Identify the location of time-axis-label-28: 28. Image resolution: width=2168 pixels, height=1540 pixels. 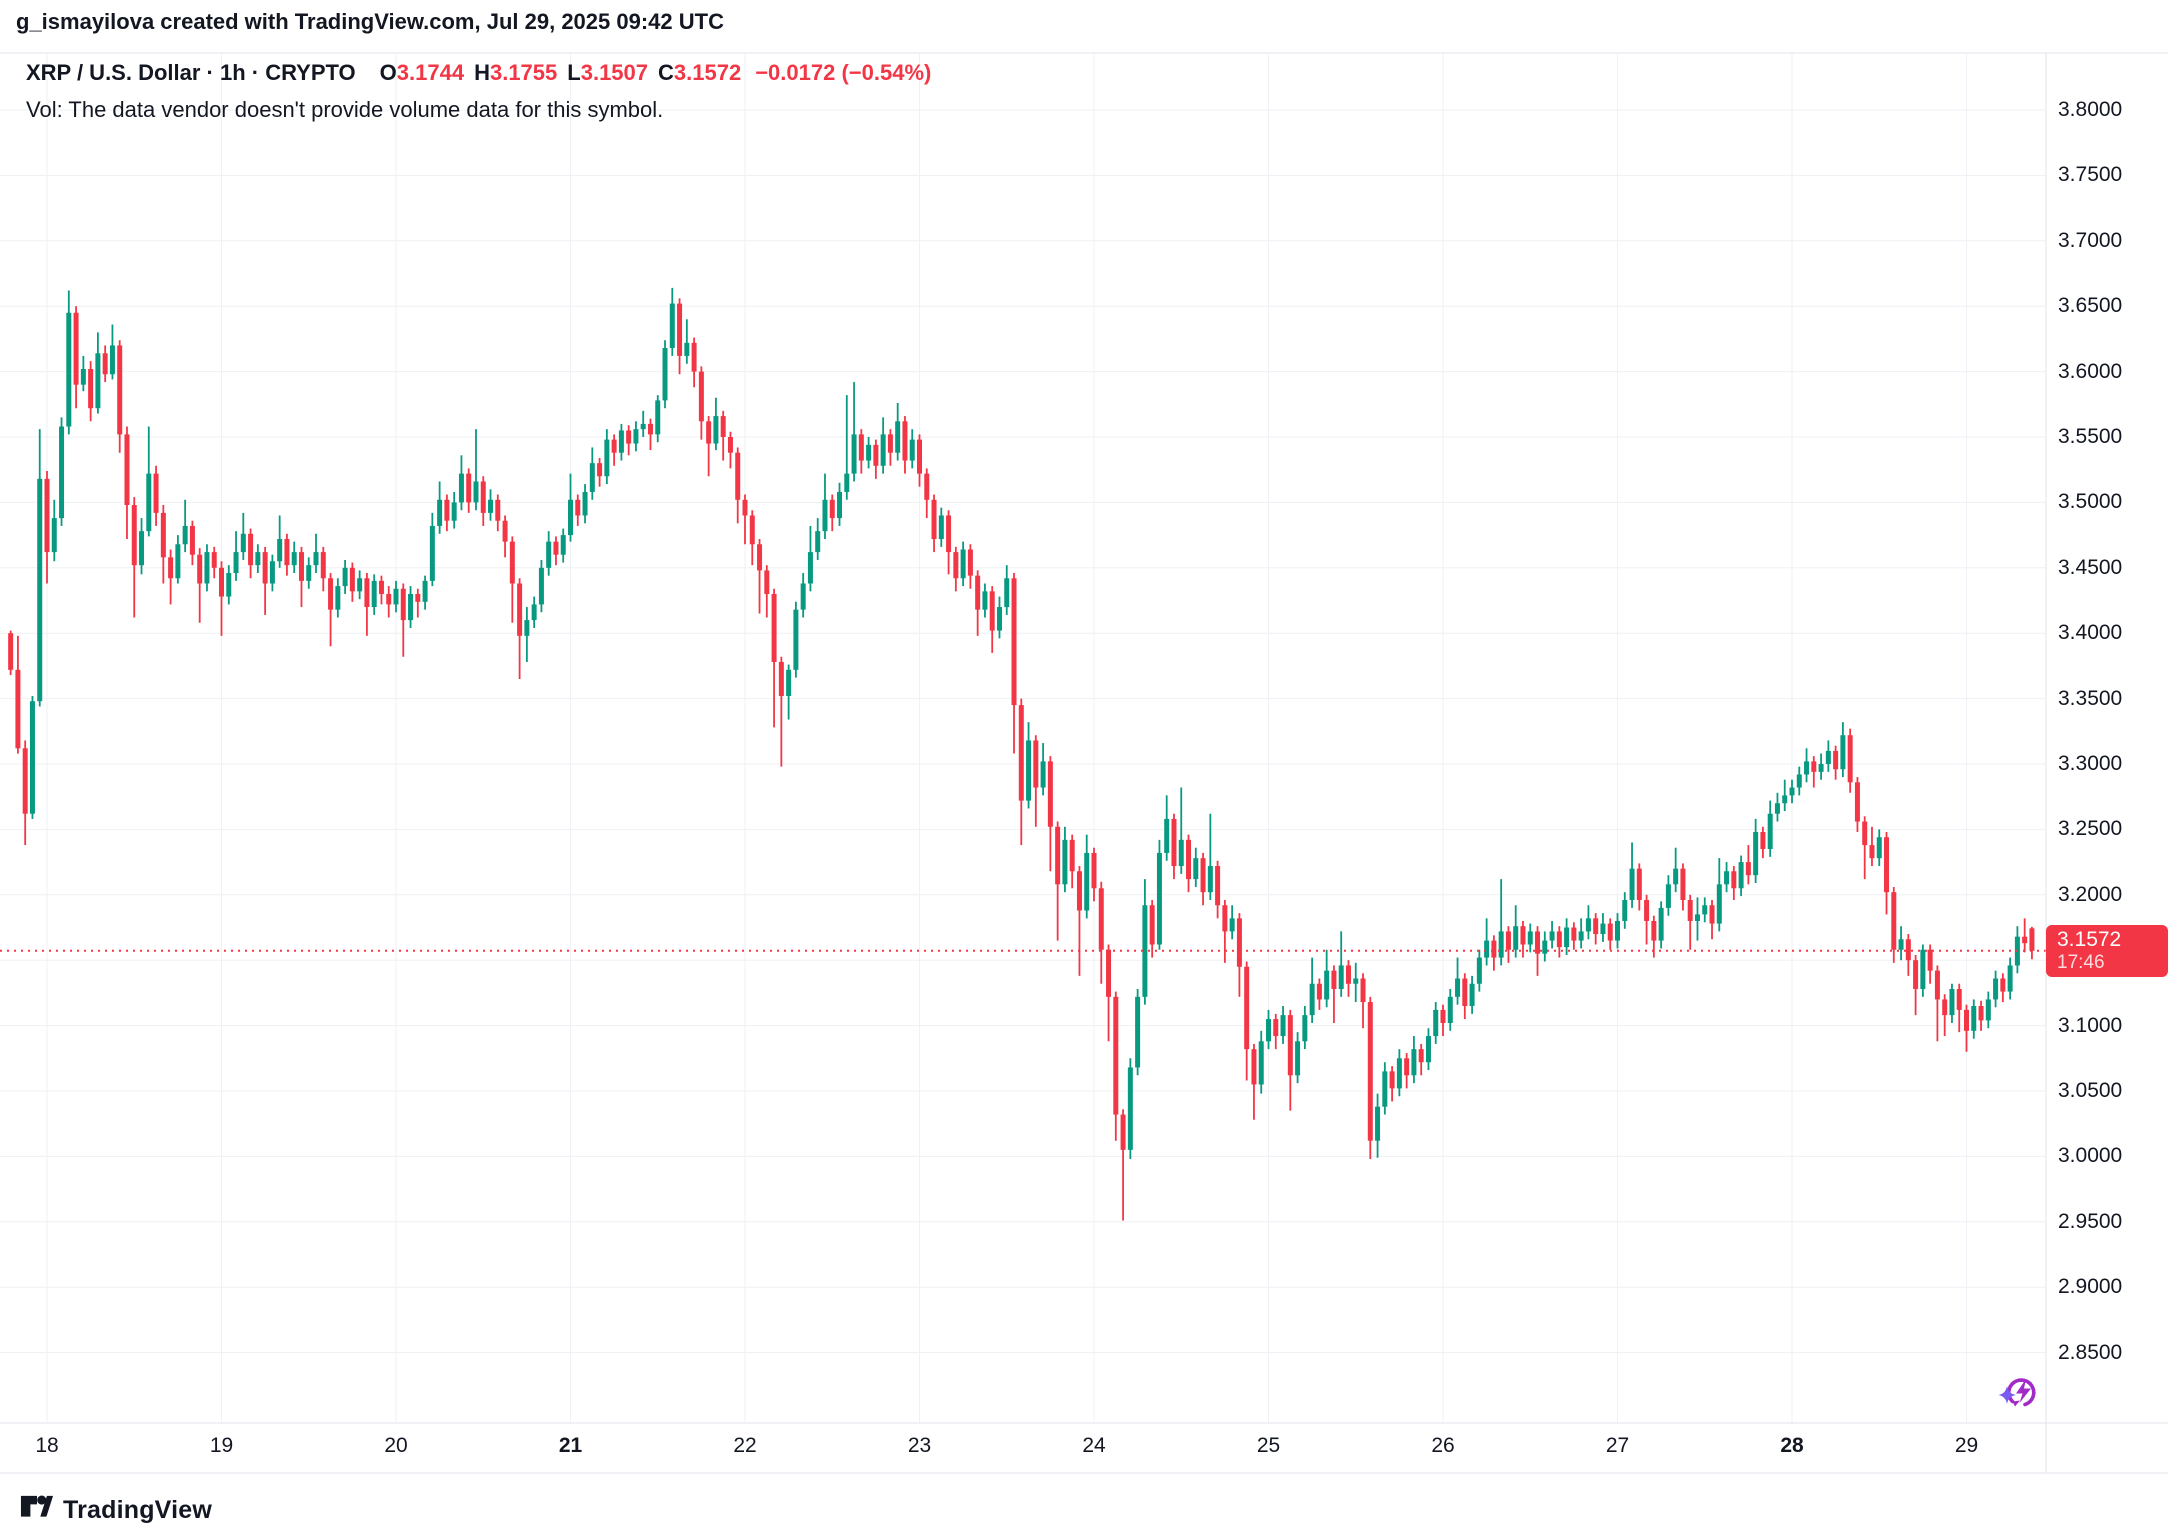
(1792, 1445).